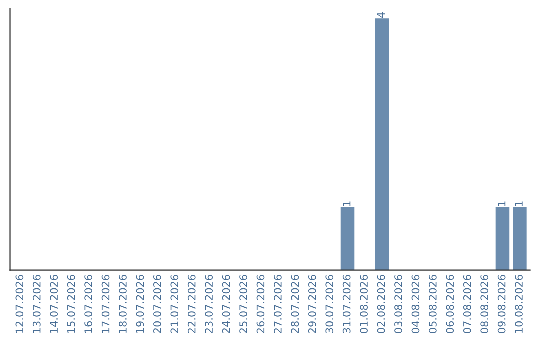 The image size is (540, 340). I want to click on data-label: 4, so click(381, 15).